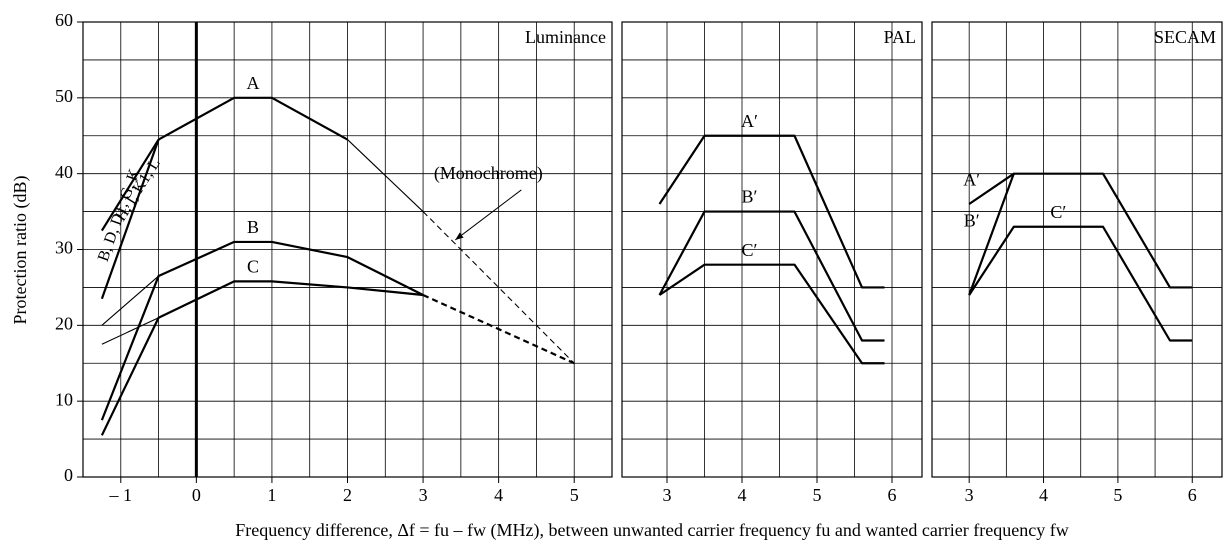 The width and height of the screenshot is (1225, 554). What do you see at coordinates (347, 495) in the screenshot?
I see `x-tick-label: 2` at bounding box center [347, 495].